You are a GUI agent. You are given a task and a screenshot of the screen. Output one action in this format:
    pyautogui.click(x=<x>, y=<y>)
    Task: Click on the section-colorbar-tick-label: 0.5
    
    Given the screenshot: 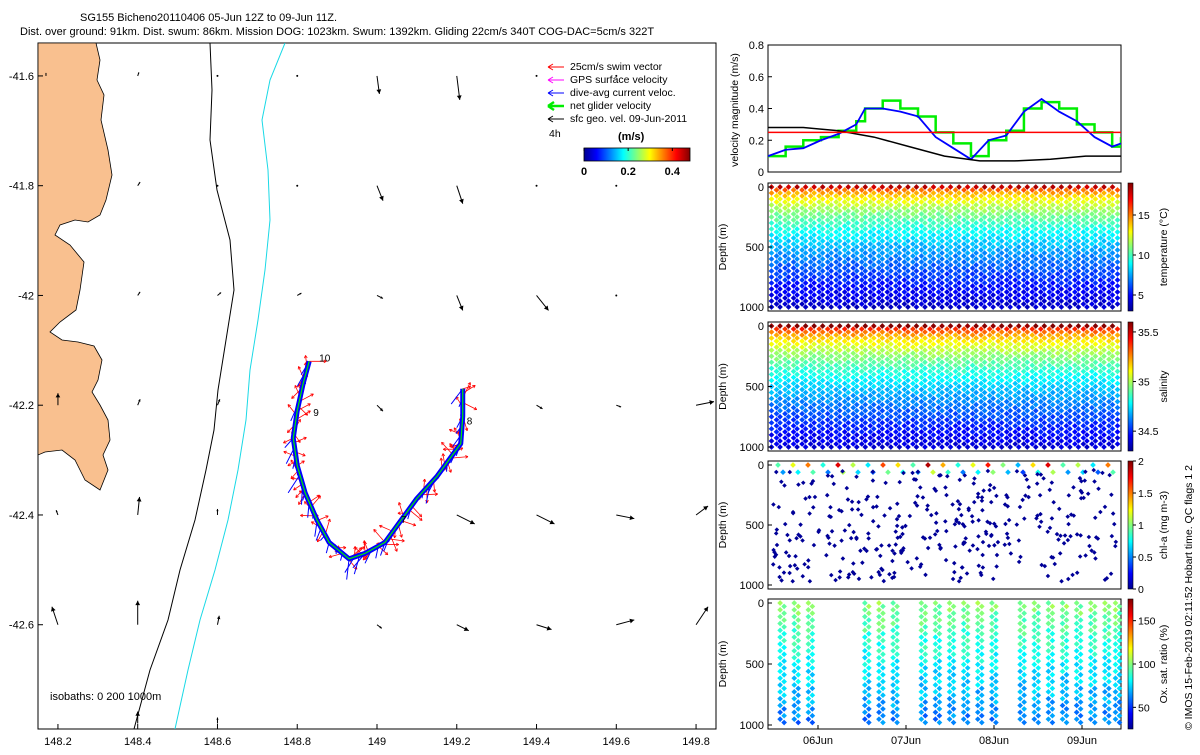 What is the action you would take?
    pyautogui.click(x=1145, y=558)
    